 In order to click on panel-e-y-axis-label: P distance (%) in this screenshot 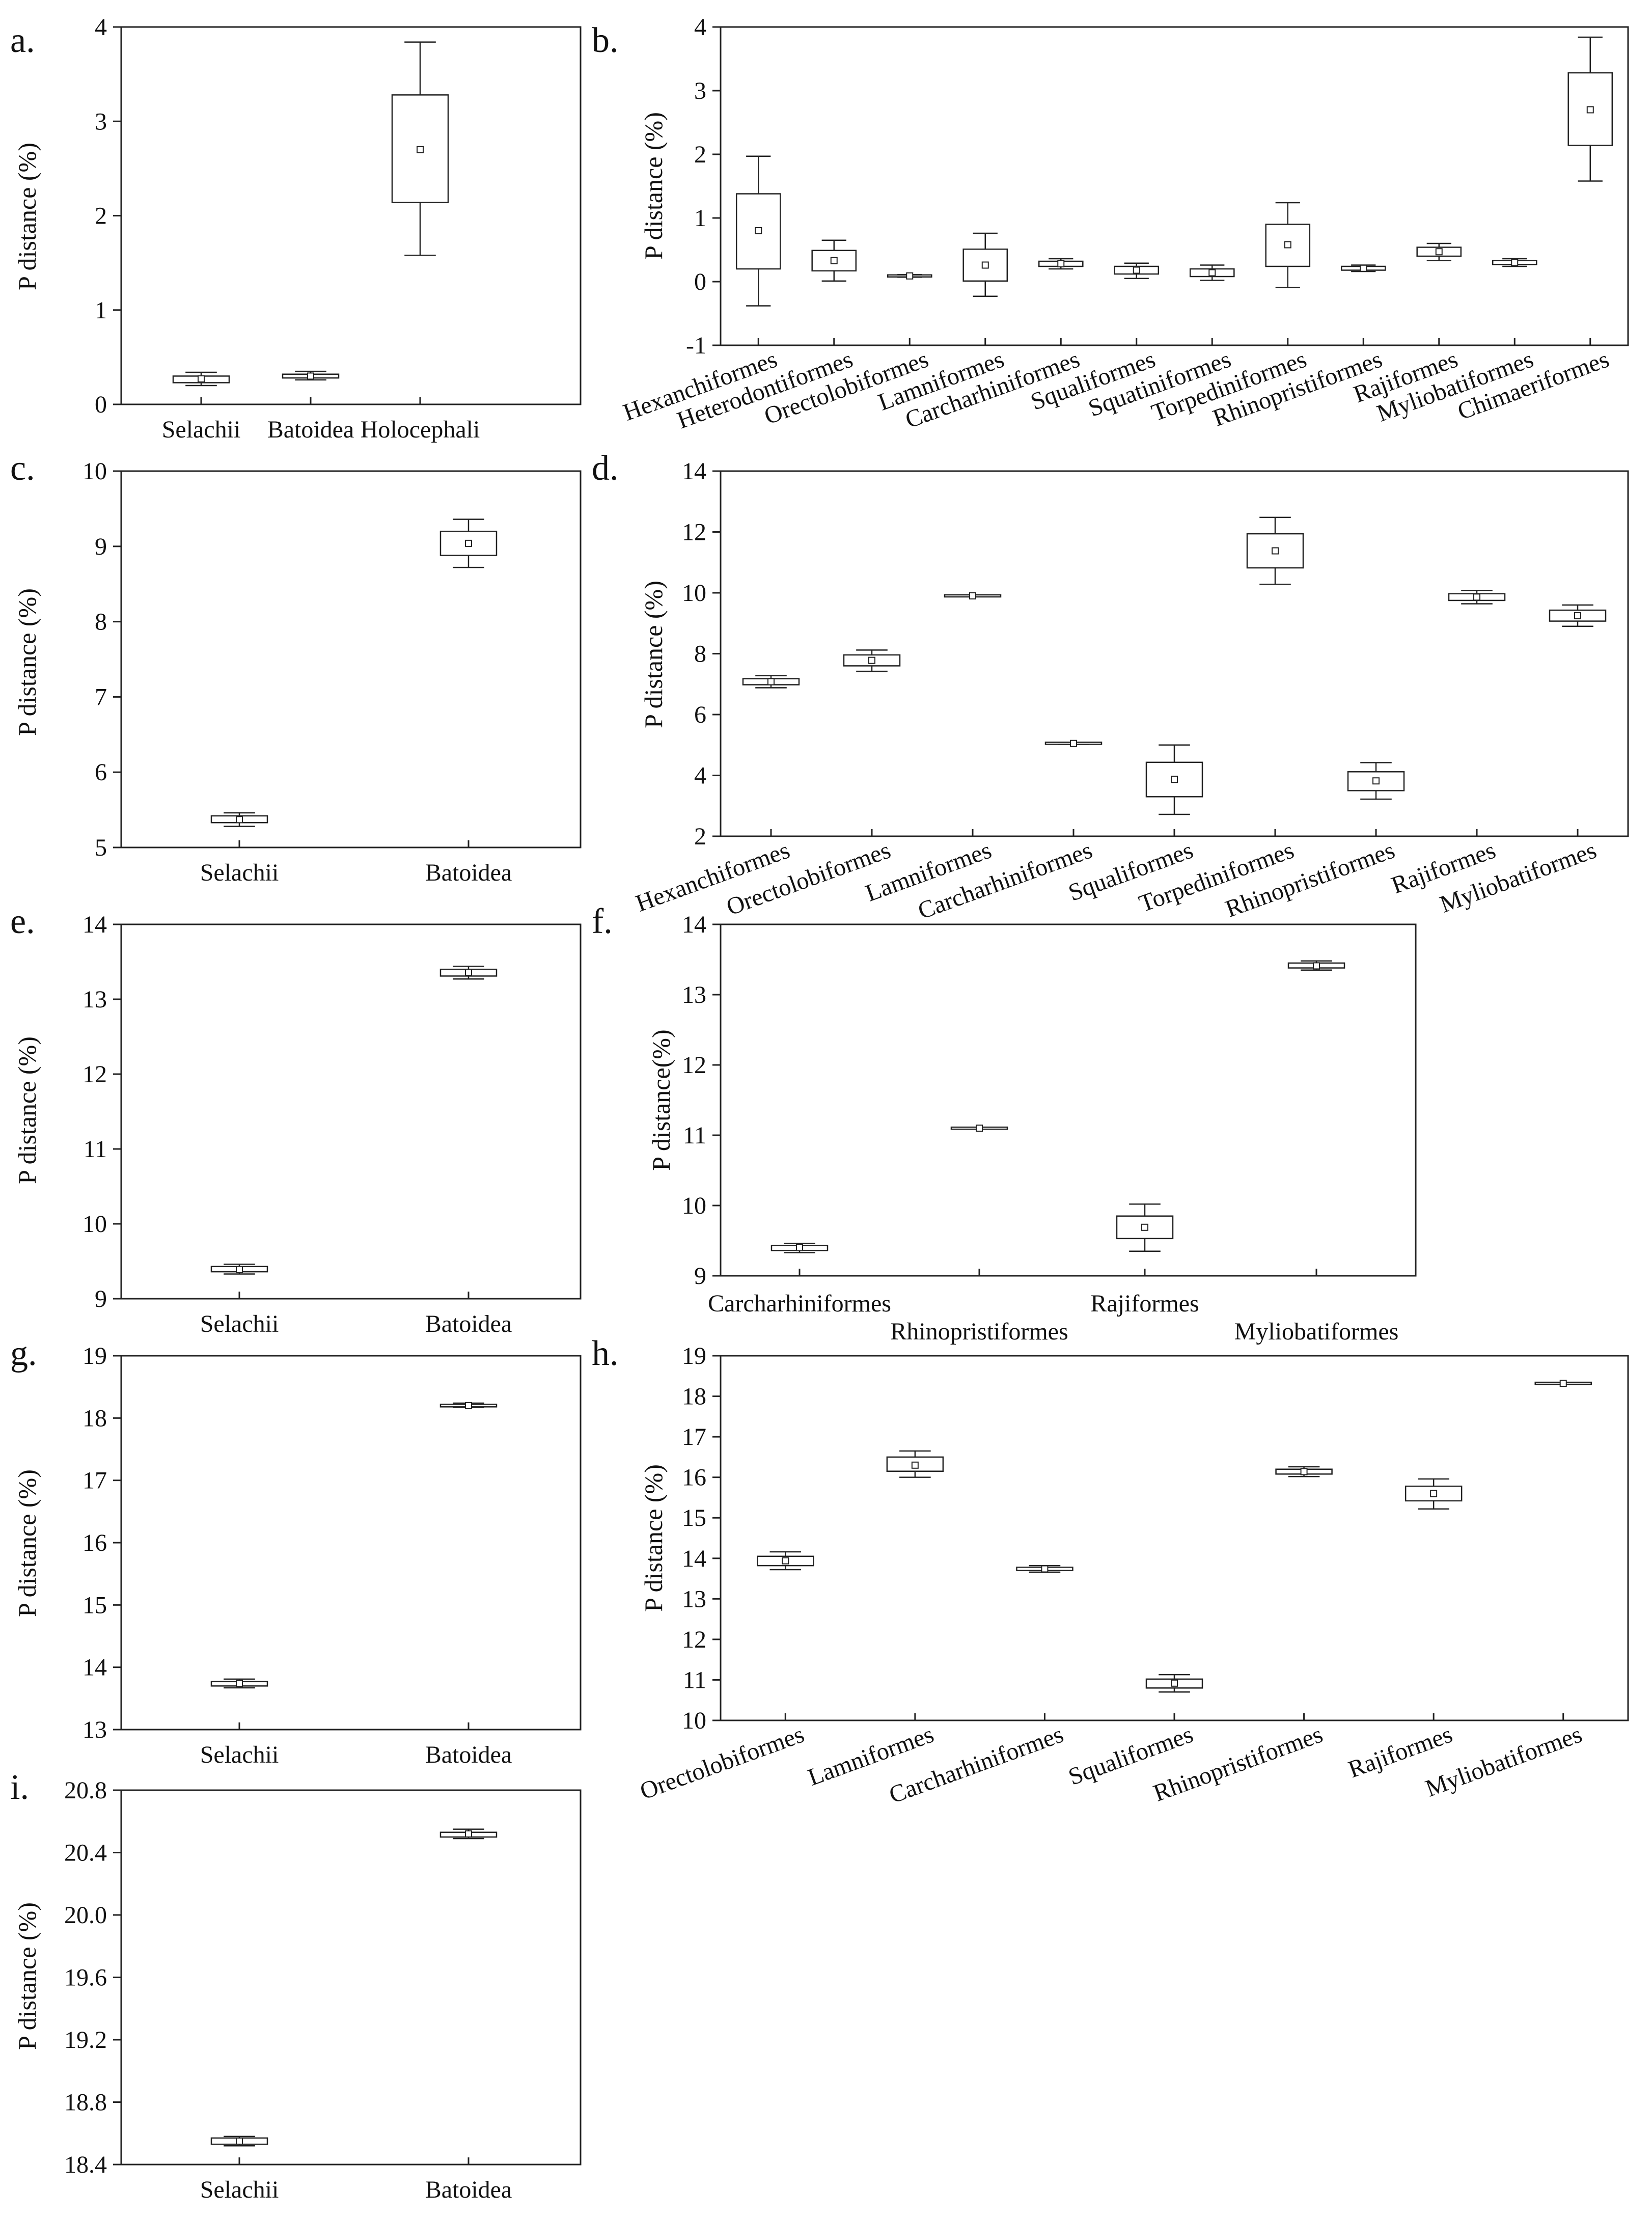, I will do `click(27, 1110)`.